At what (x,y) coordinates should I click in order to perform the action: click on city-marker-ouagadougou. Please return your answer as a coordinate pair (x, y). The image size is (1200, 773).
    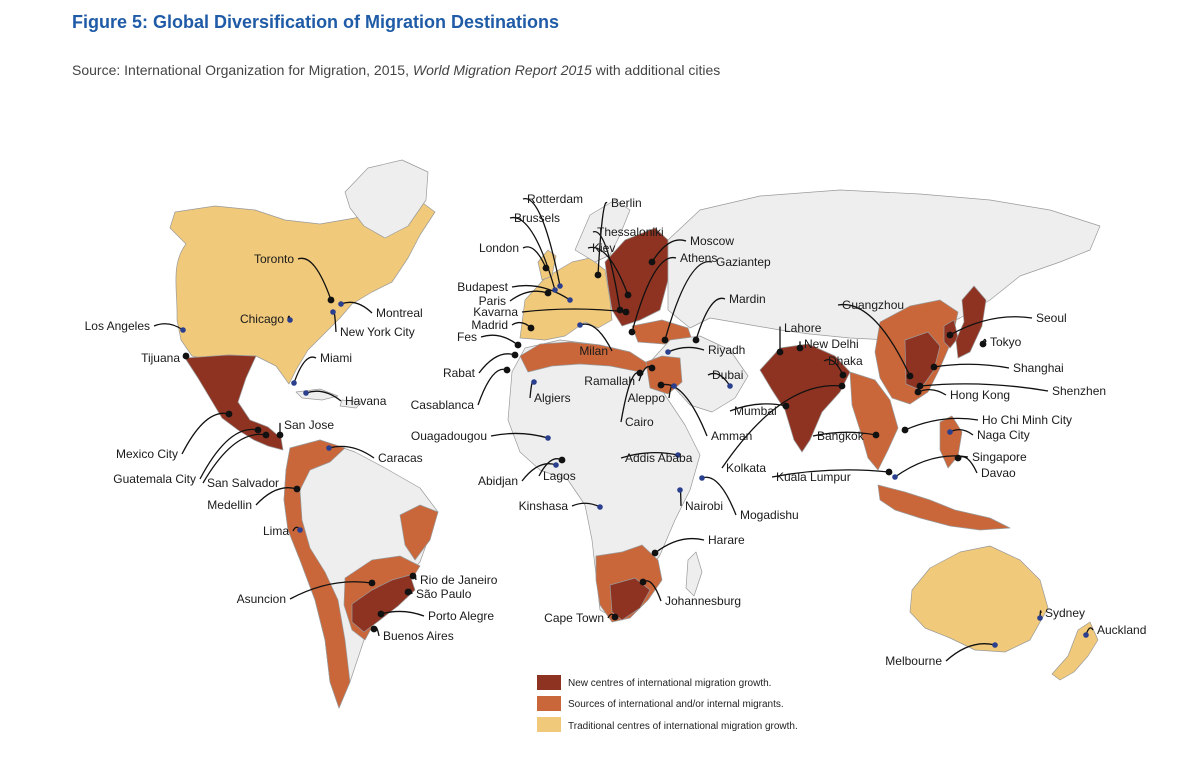
    Looking at the image, I should click on (548, 438).